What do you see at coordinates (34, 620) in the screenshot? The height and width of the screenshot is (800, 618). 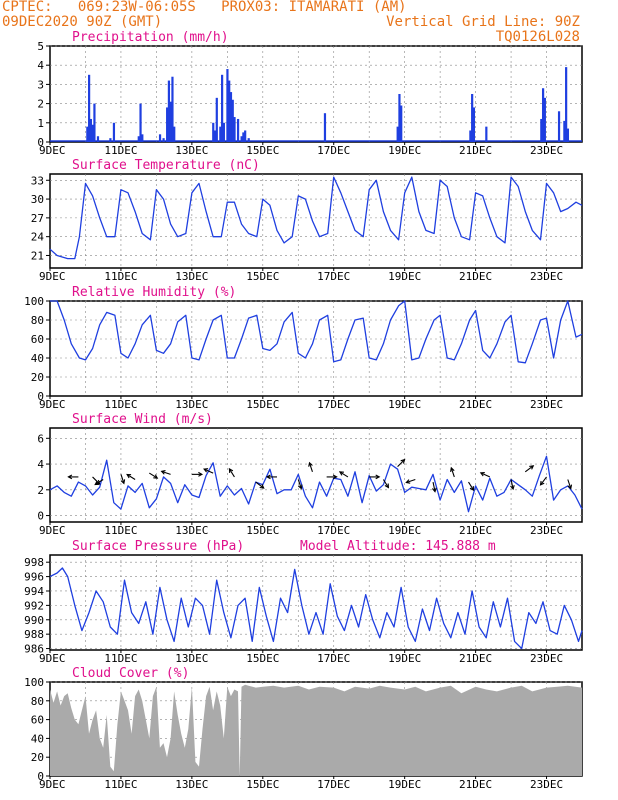 I see `y-tick-label: 990` at bounding box center [34, 620].